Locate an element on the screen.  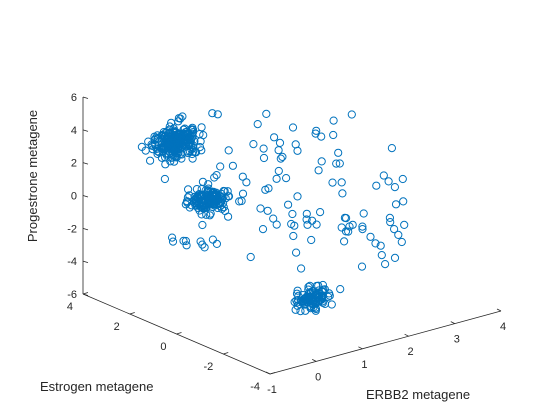
z-tick-label: 0 is located at coordinates (74, 197).